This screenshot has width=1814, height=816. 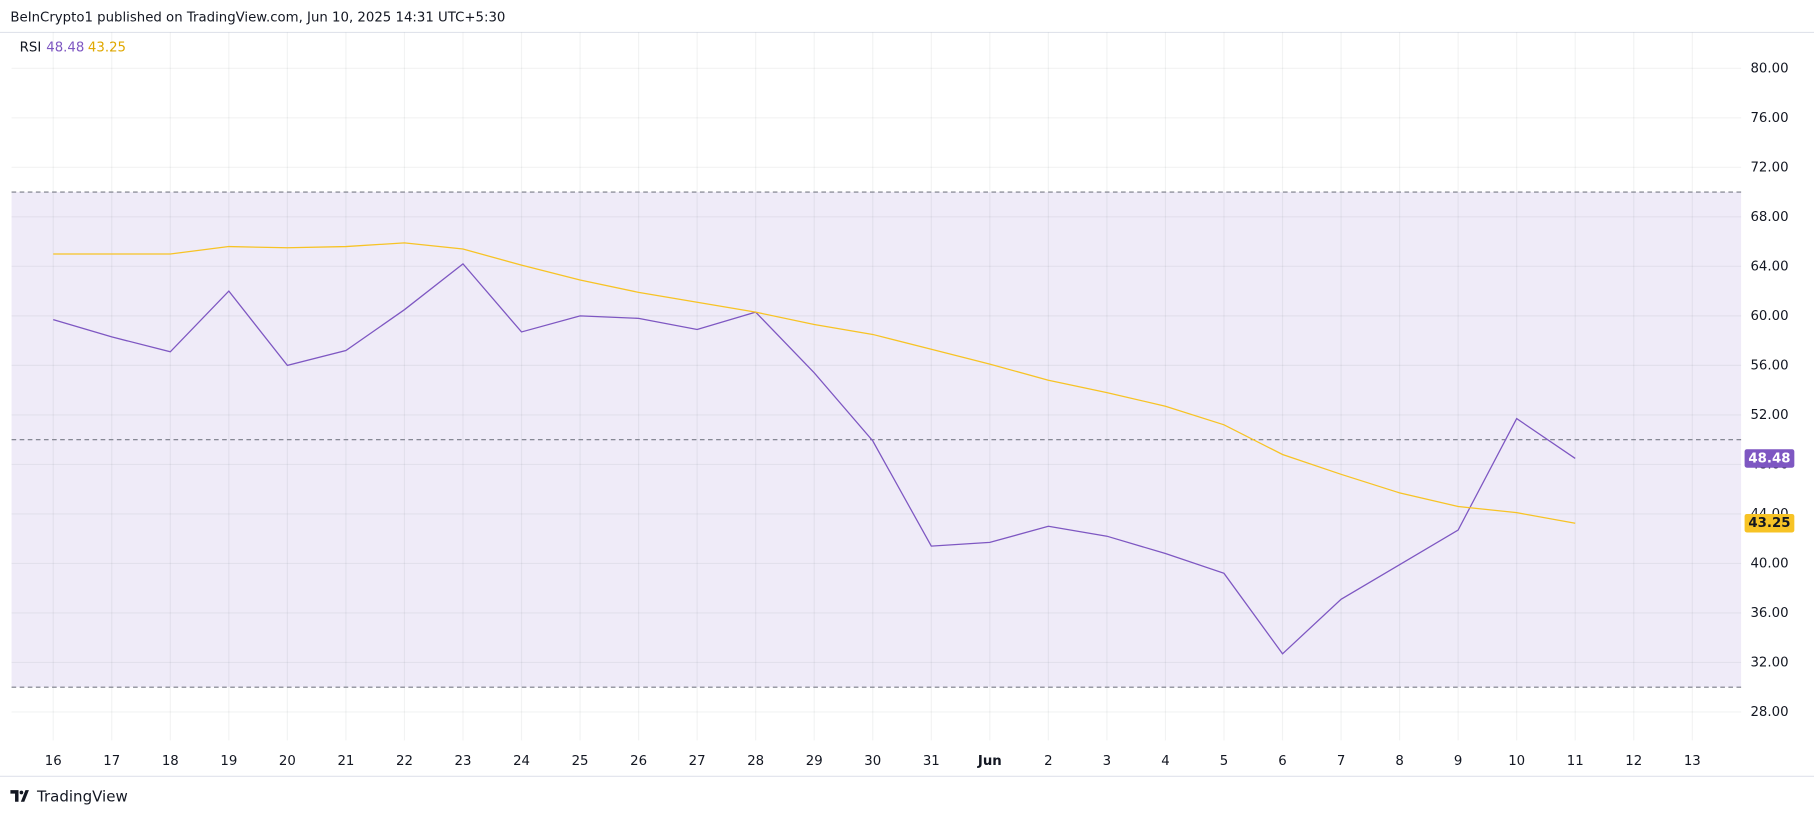 What do you see at coordinates (345, 761) in the screenshot?
I see `x-tick-label: 21` at bounding box center [345, 761].